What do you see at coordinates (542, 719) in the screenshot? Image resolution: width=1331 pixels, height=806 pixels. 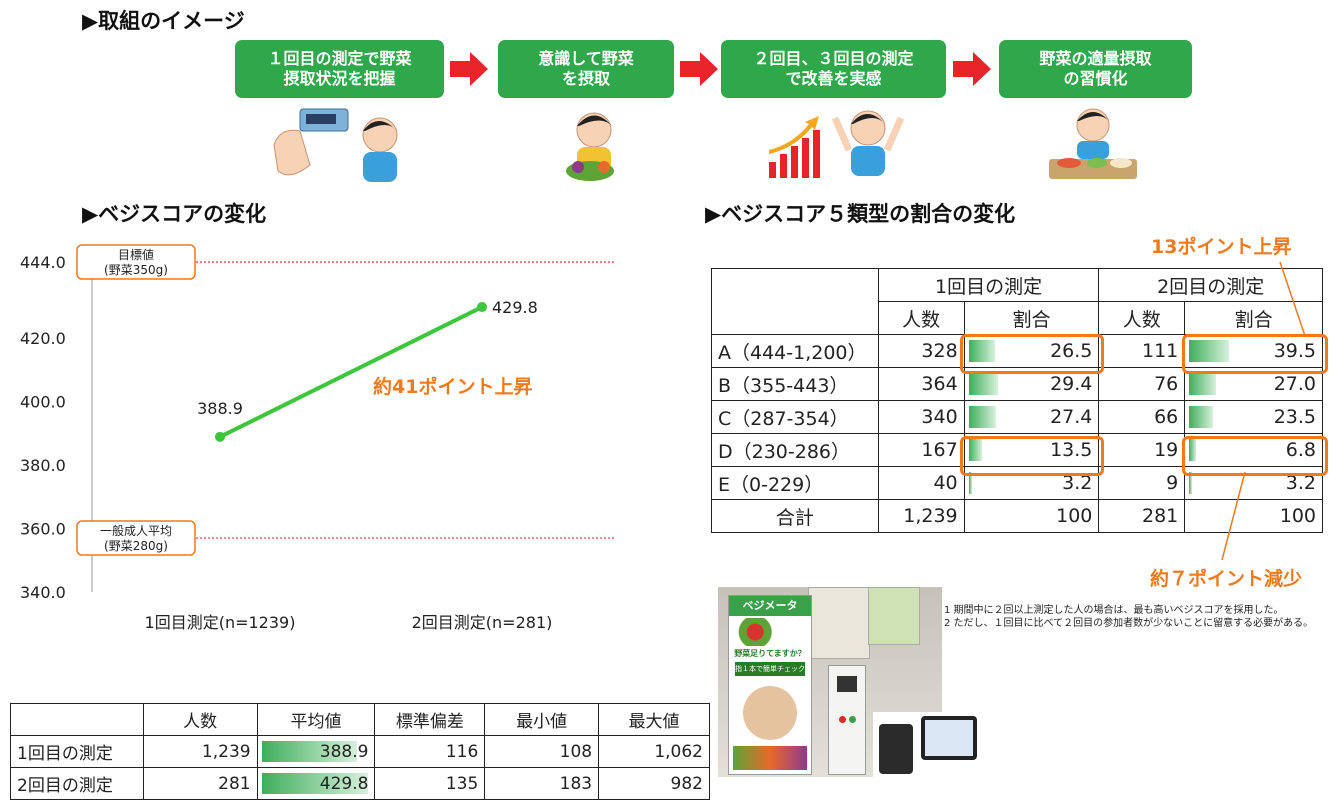 I see `stats-header: 最小値` at bounding box center [542, 719].